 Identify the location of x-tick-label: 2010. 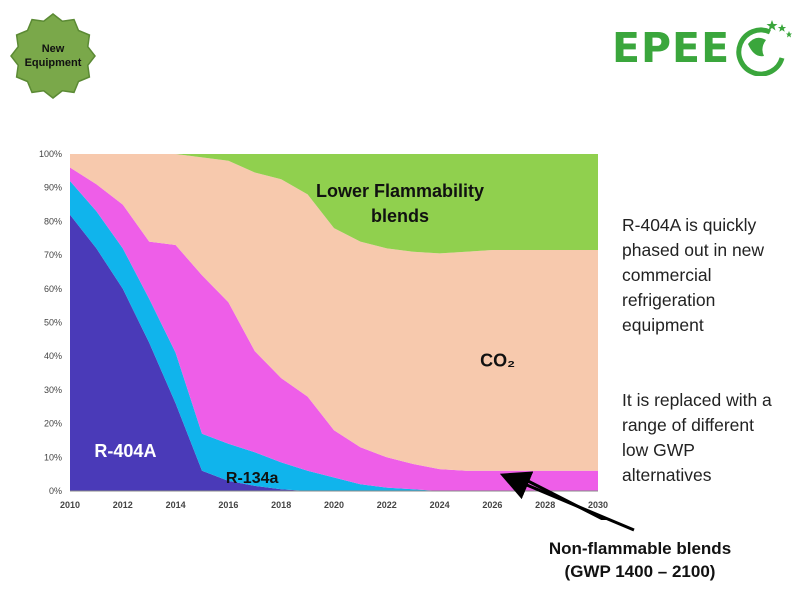
(70, 505).